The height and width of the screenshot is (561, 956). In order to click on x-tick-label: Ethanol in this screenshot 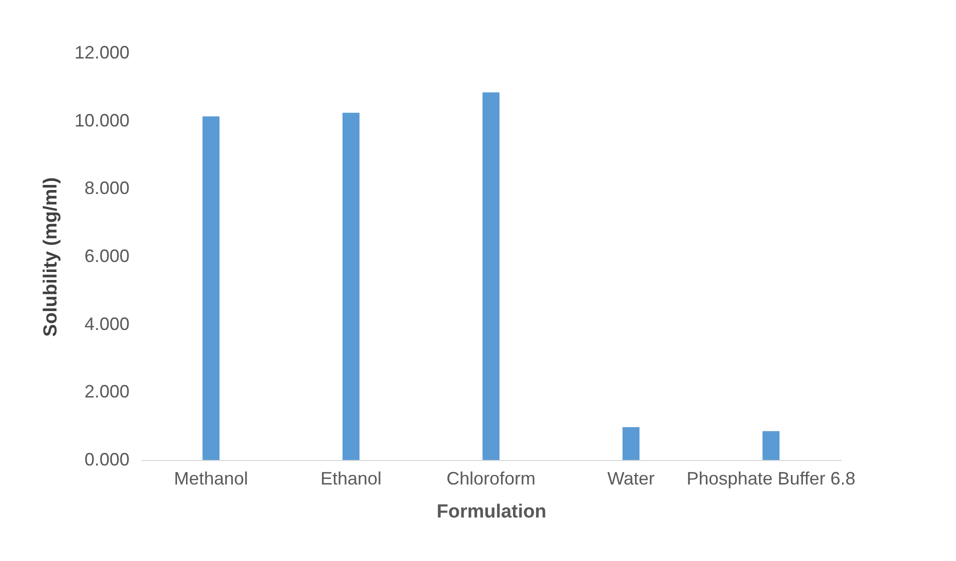, I will do `click(351, 478)`.